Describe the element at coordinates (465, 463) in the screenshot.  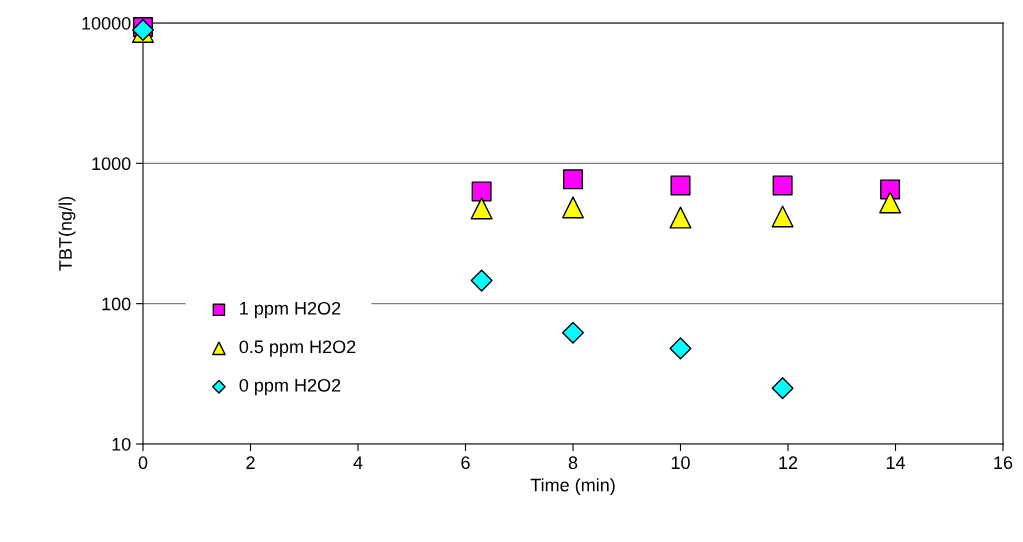
I see `x-tick-label: 6` at that location.